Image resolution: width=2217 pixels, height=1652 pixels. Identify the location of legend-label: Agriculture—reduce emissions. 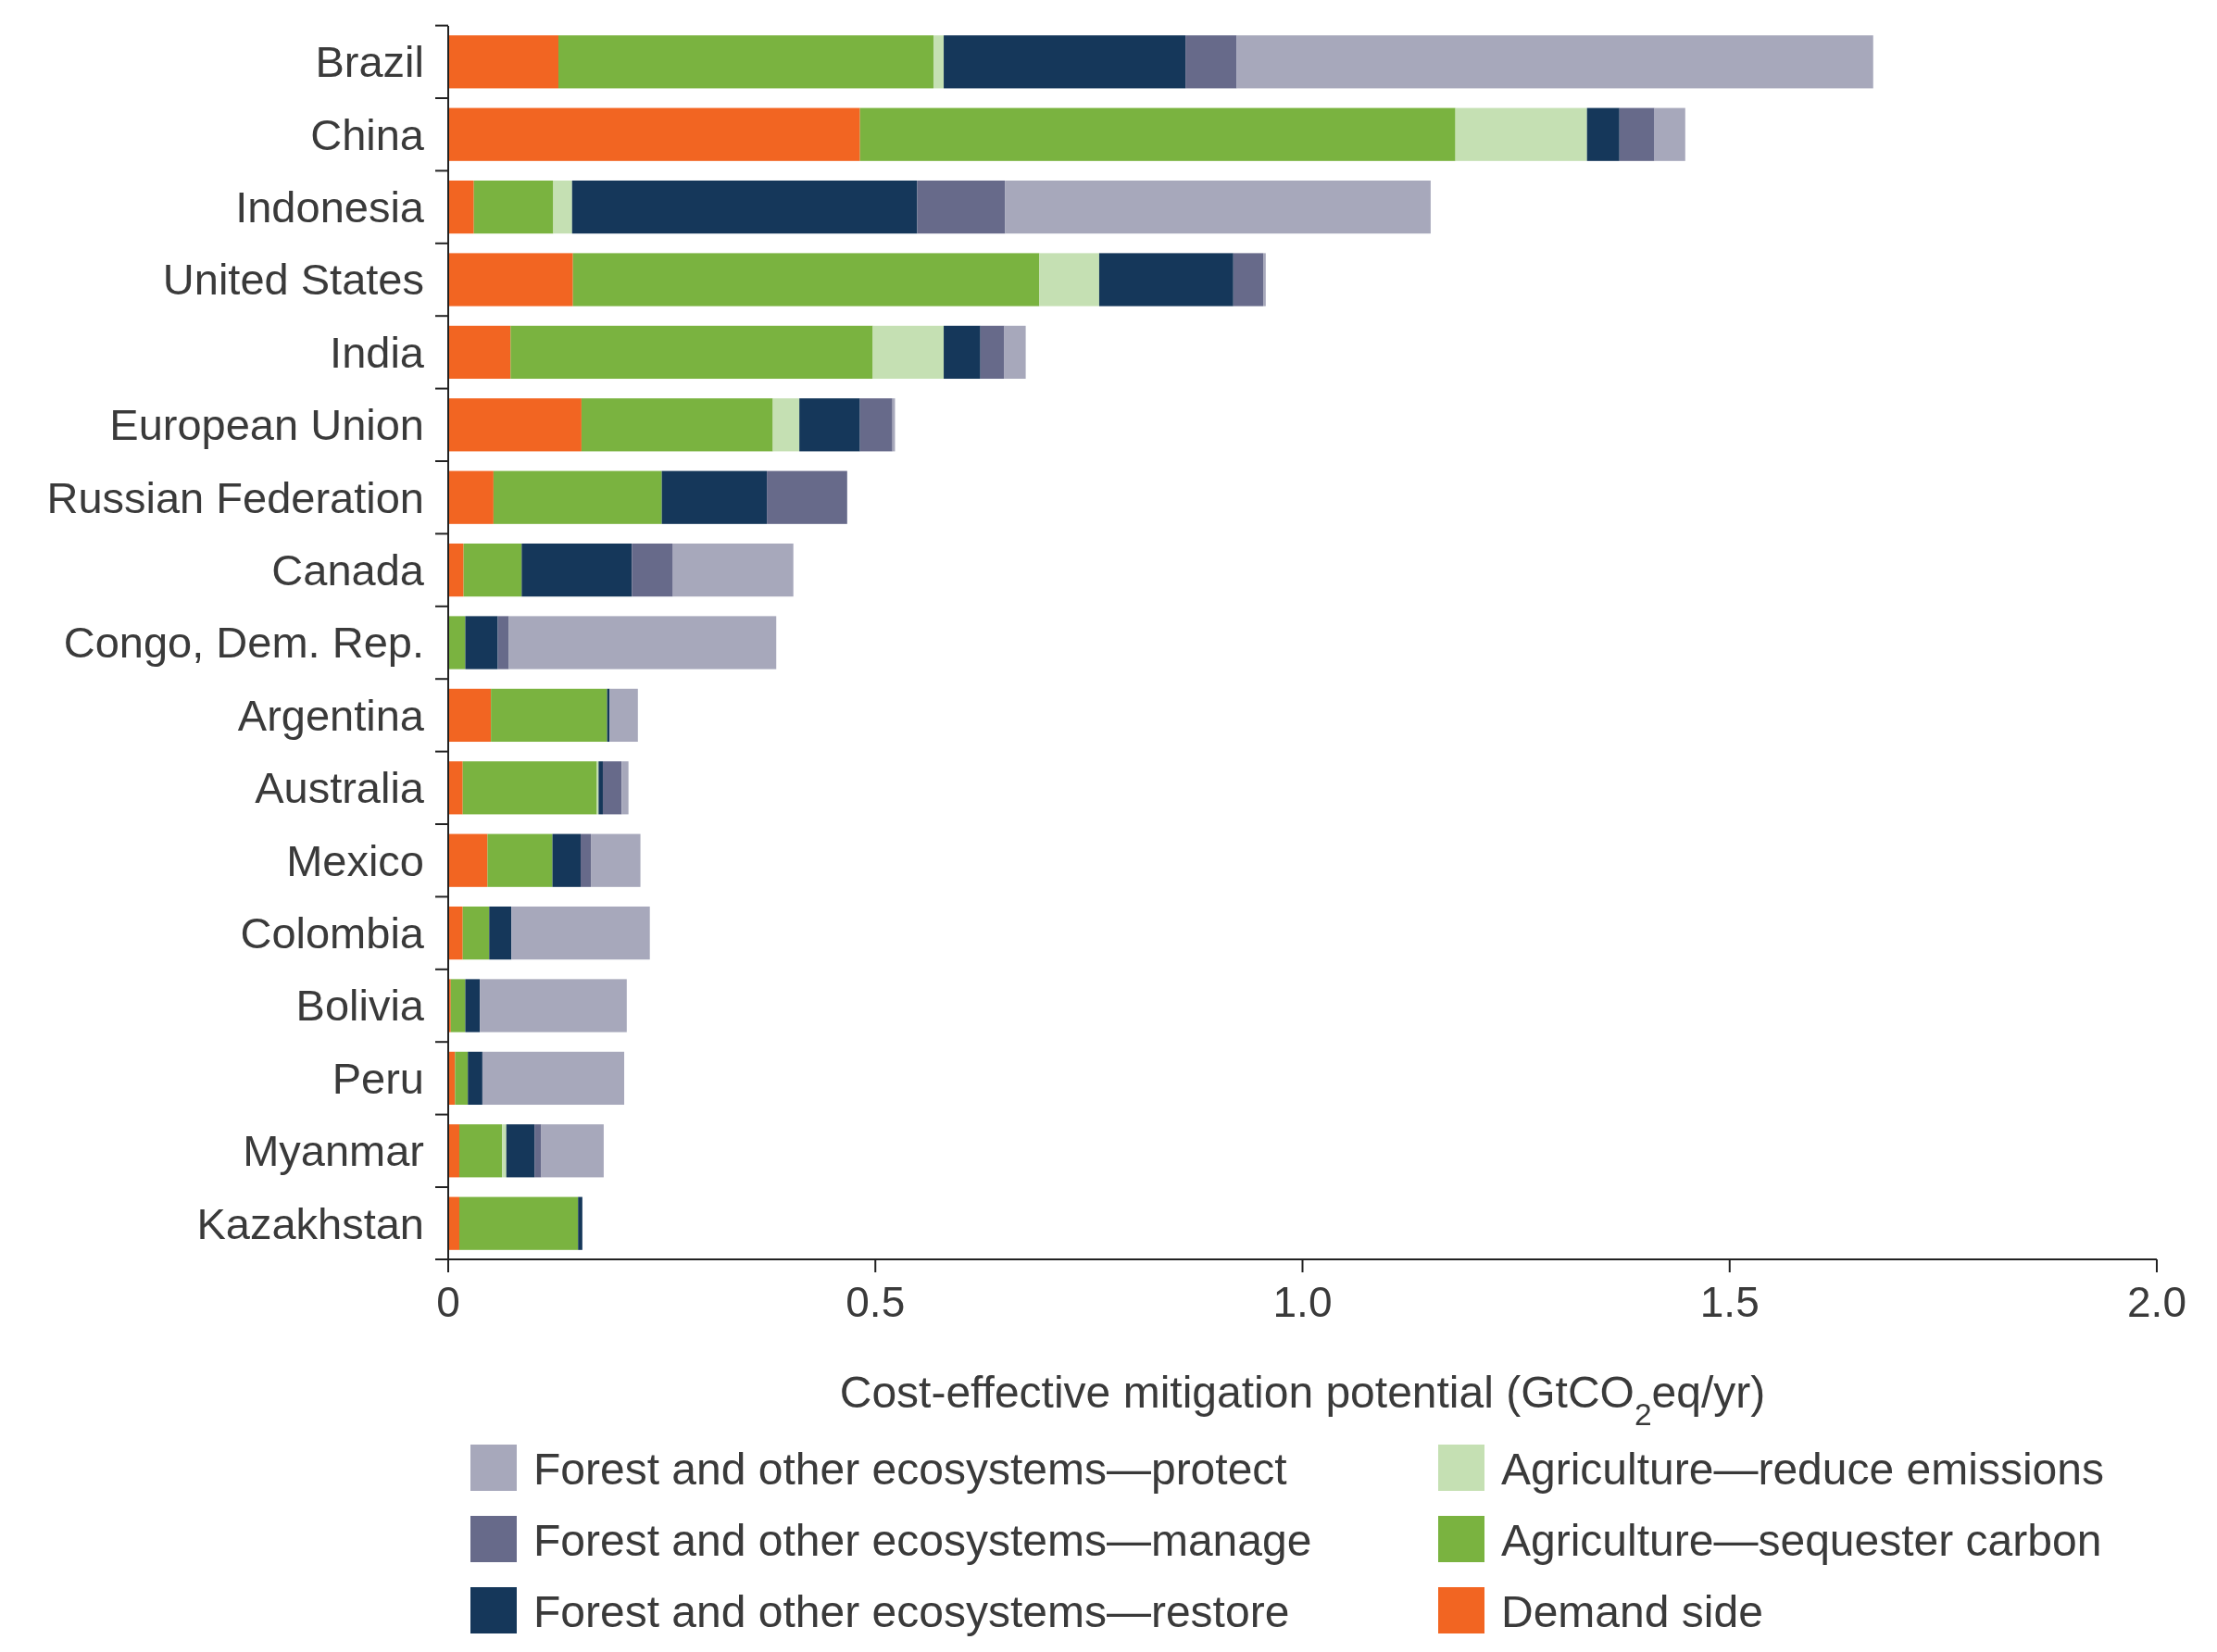
(1802, 1469).